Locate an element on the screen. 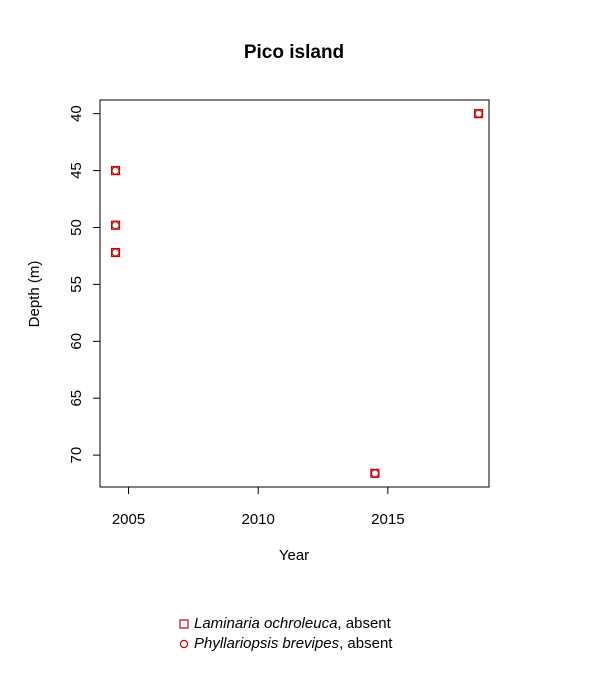 This screenshot has width=590, height=688. circle-marker-icon is located at coordinates (184, 644).